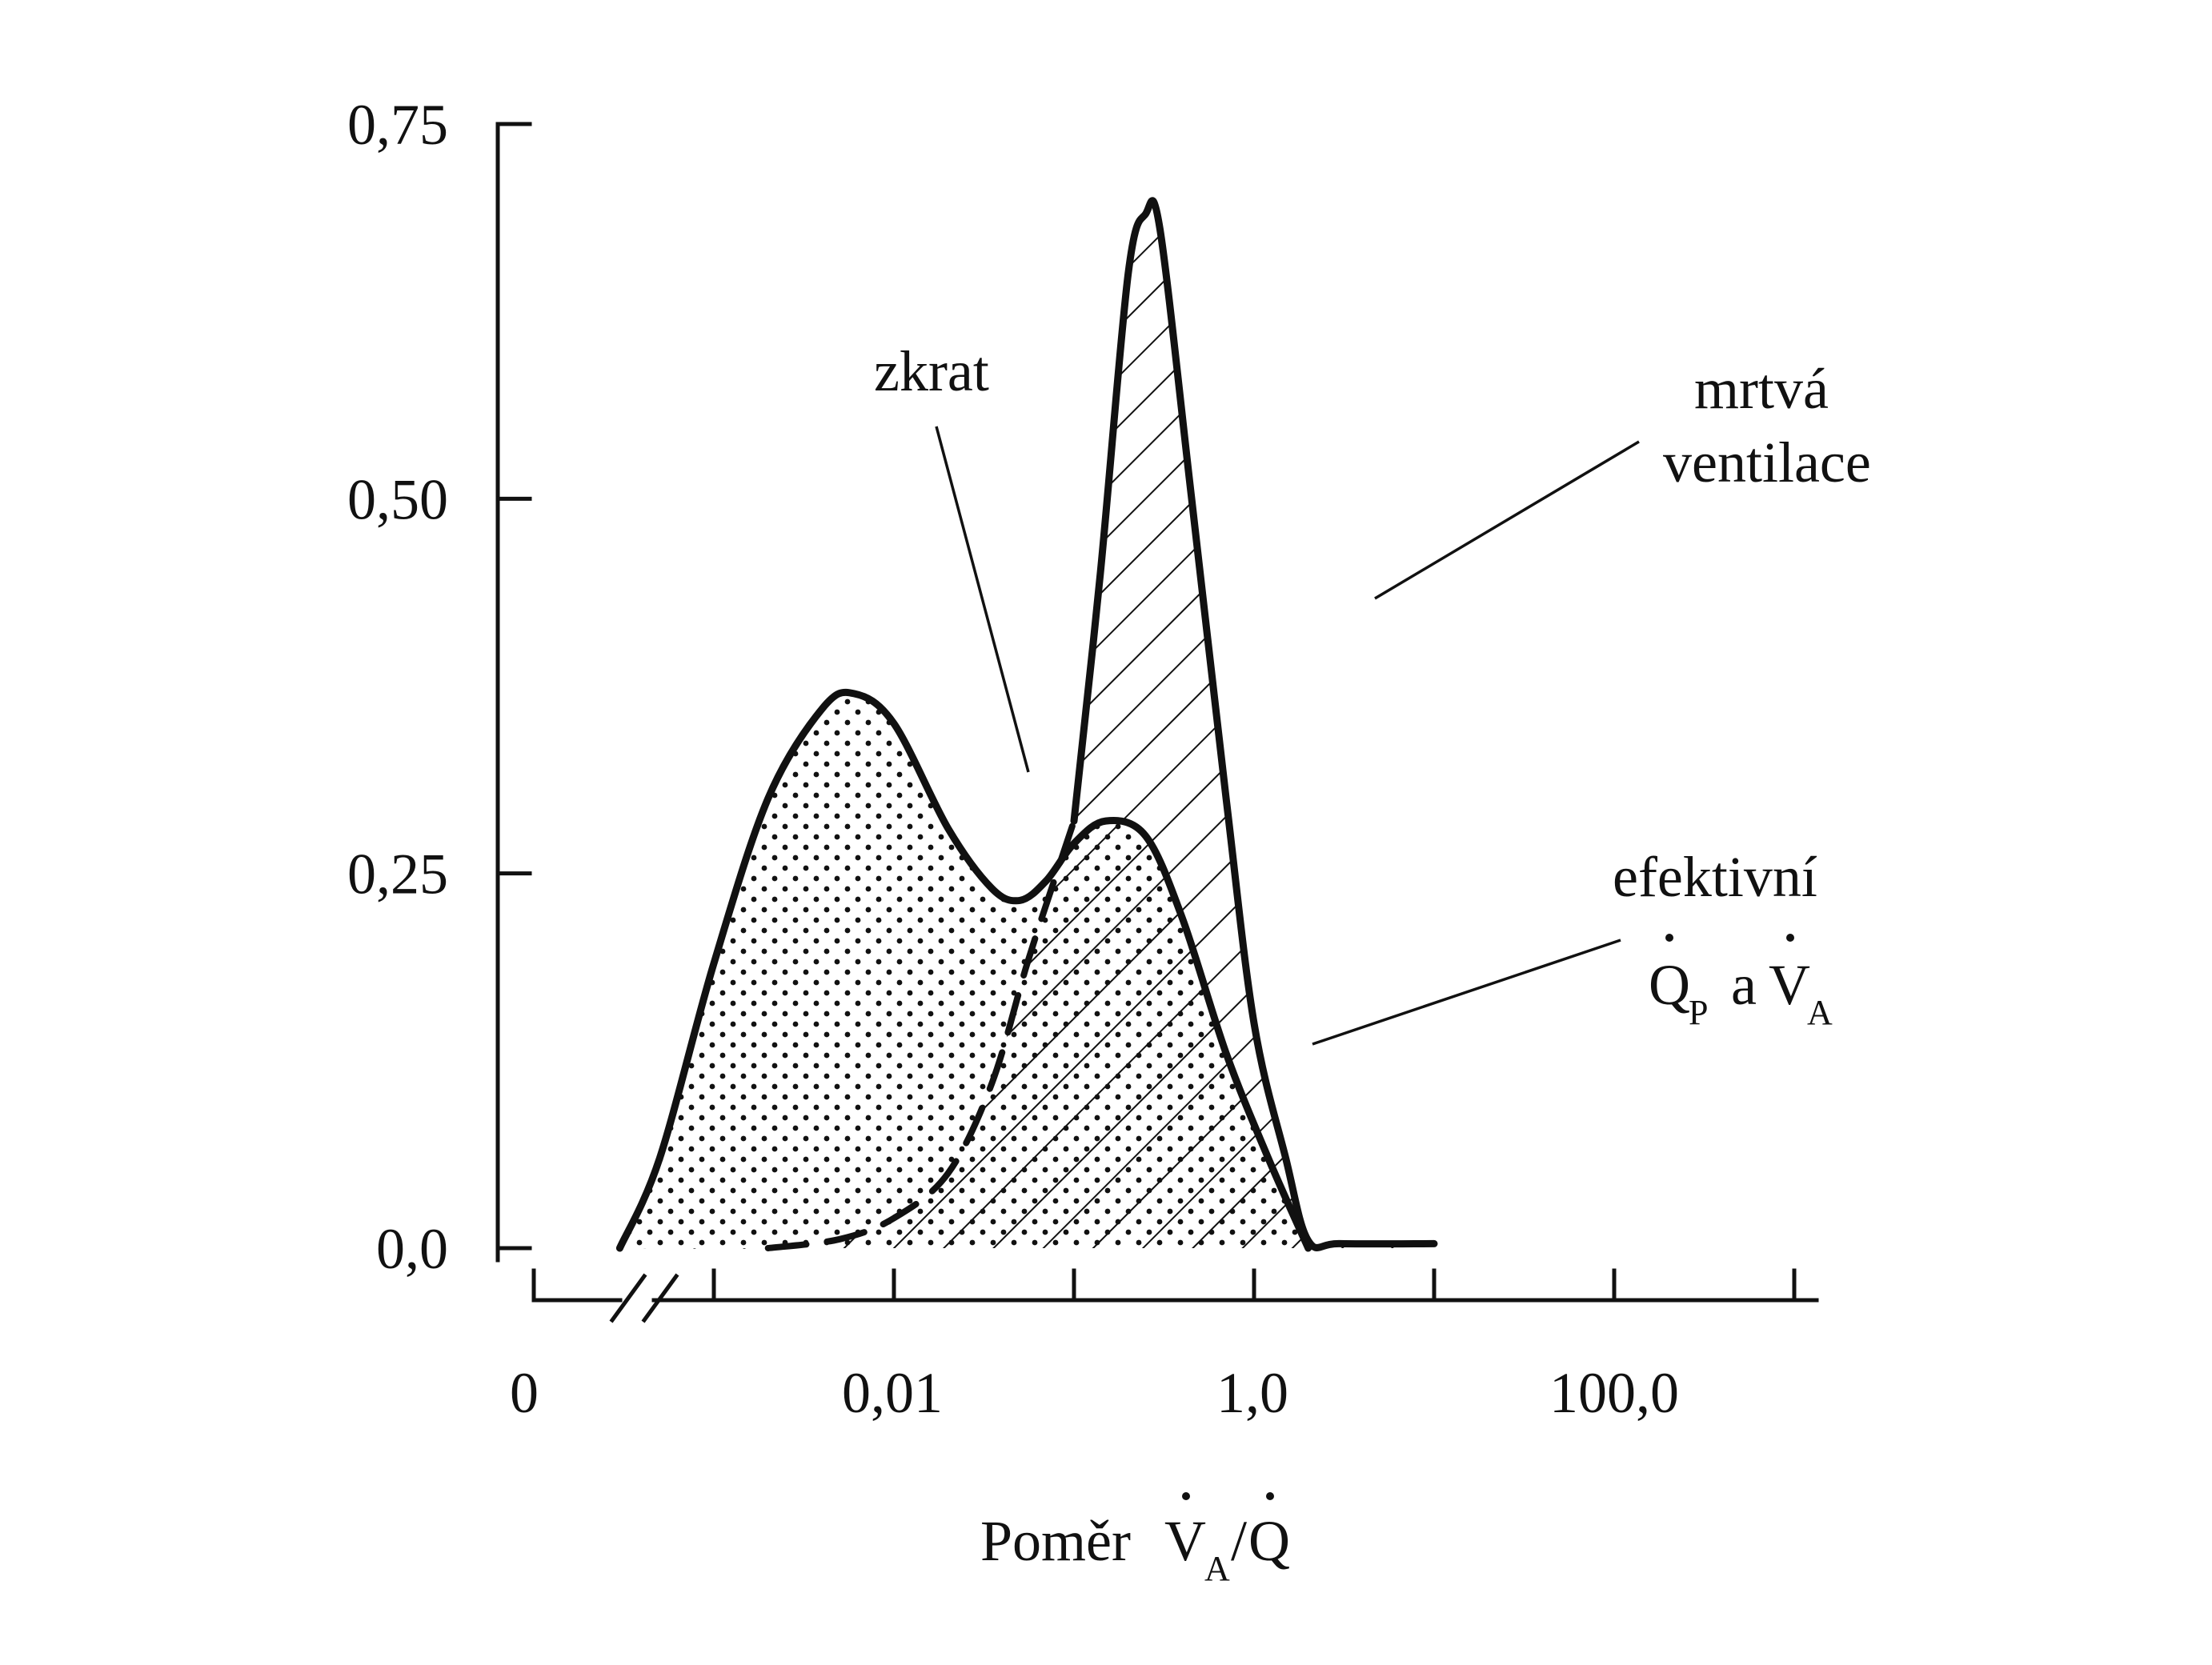 The height and width of the screenshot is (1665, 2212). What do you see at coordinates (1135, 1540) in the screenshot?
I see `x-axis-title: Poměr V A / Q` at bounding box center [1135, 1540].